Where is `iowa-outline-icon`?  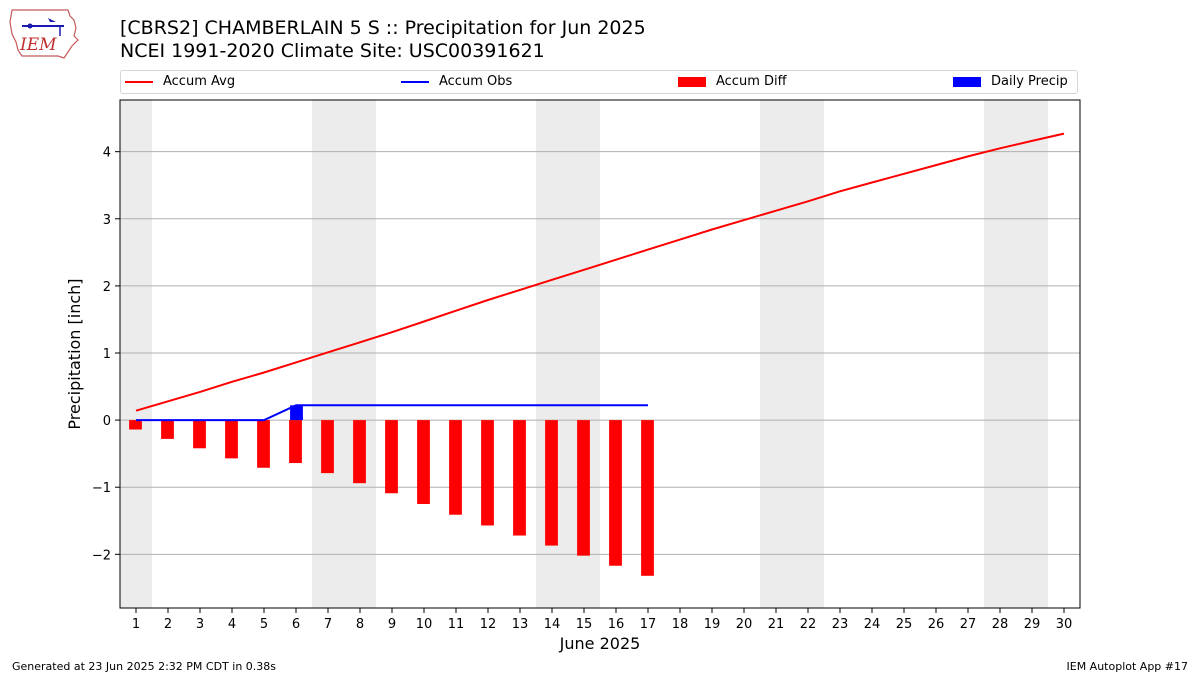 iowa-outline-icon is located at coordinates (44, 34).